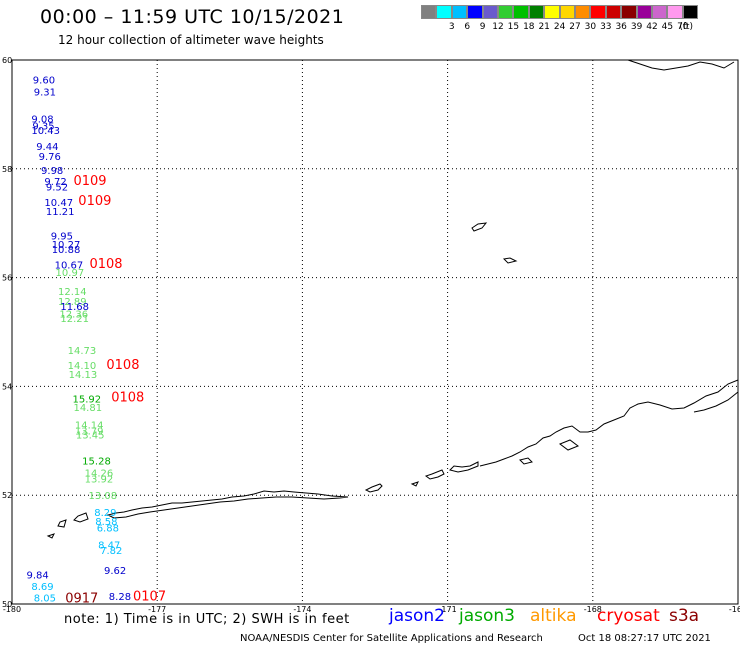 The width and height of the screenshot is (740, 650). I want to click on wave-height-label: 14.14, so click(89, 425).